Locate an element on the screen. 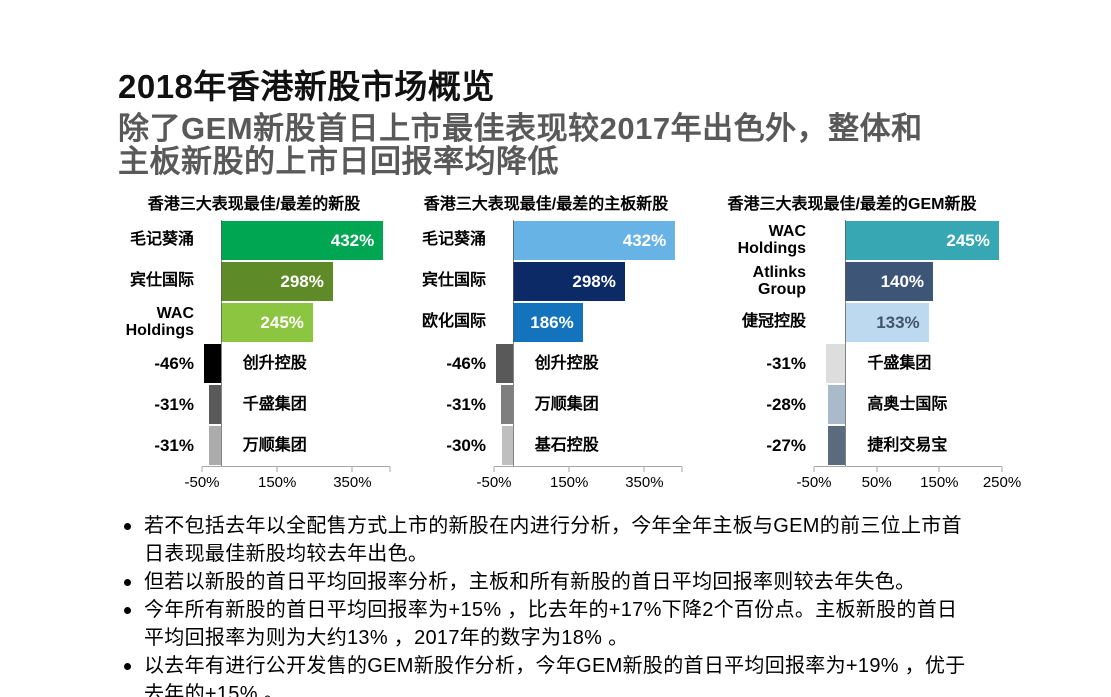 The width and height of the screenshot is (1111, 697). bar-plot-area: 万顺集团 is located at coordinates (296, 446).